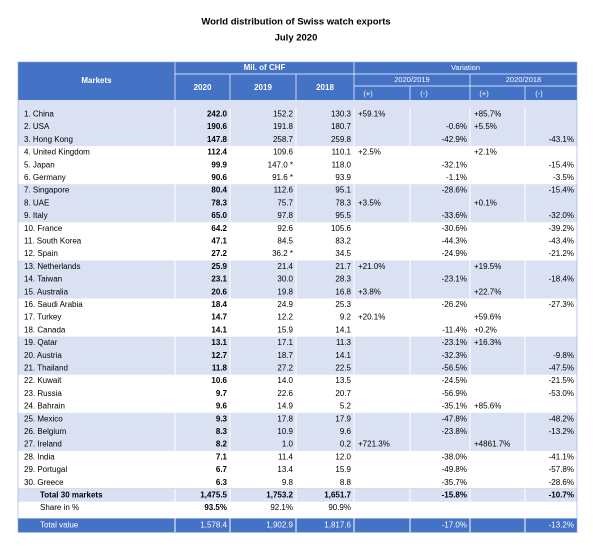  I want to click on cell-value: -56.9%, so click(454, 393).